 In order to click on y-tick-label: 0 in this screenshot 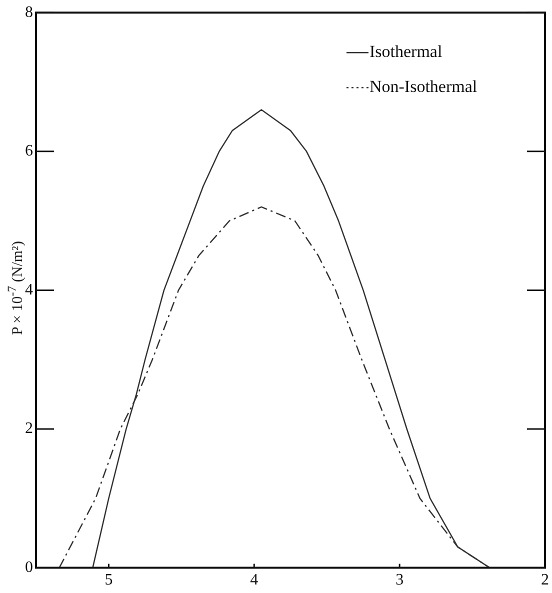, I will do `click(29, 567)`.